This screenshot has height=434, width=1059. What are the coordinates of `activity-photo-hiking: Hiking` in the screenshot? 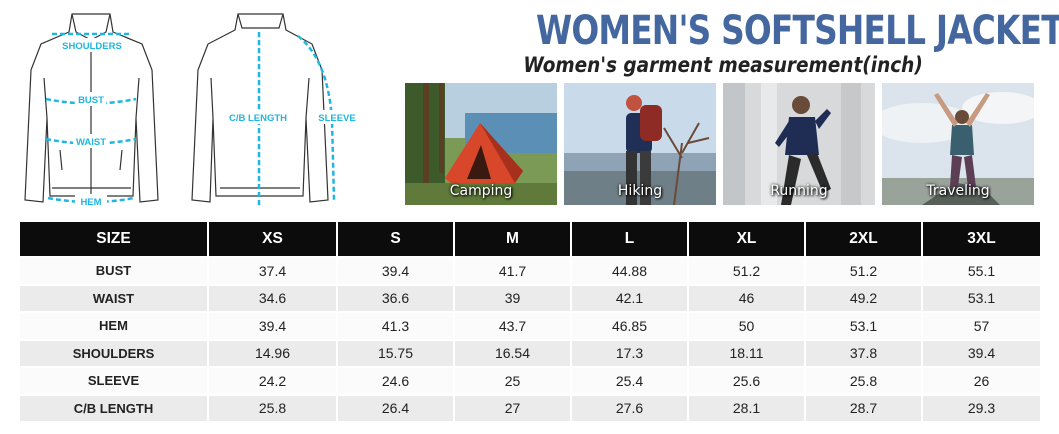 It's located at (640, 144).